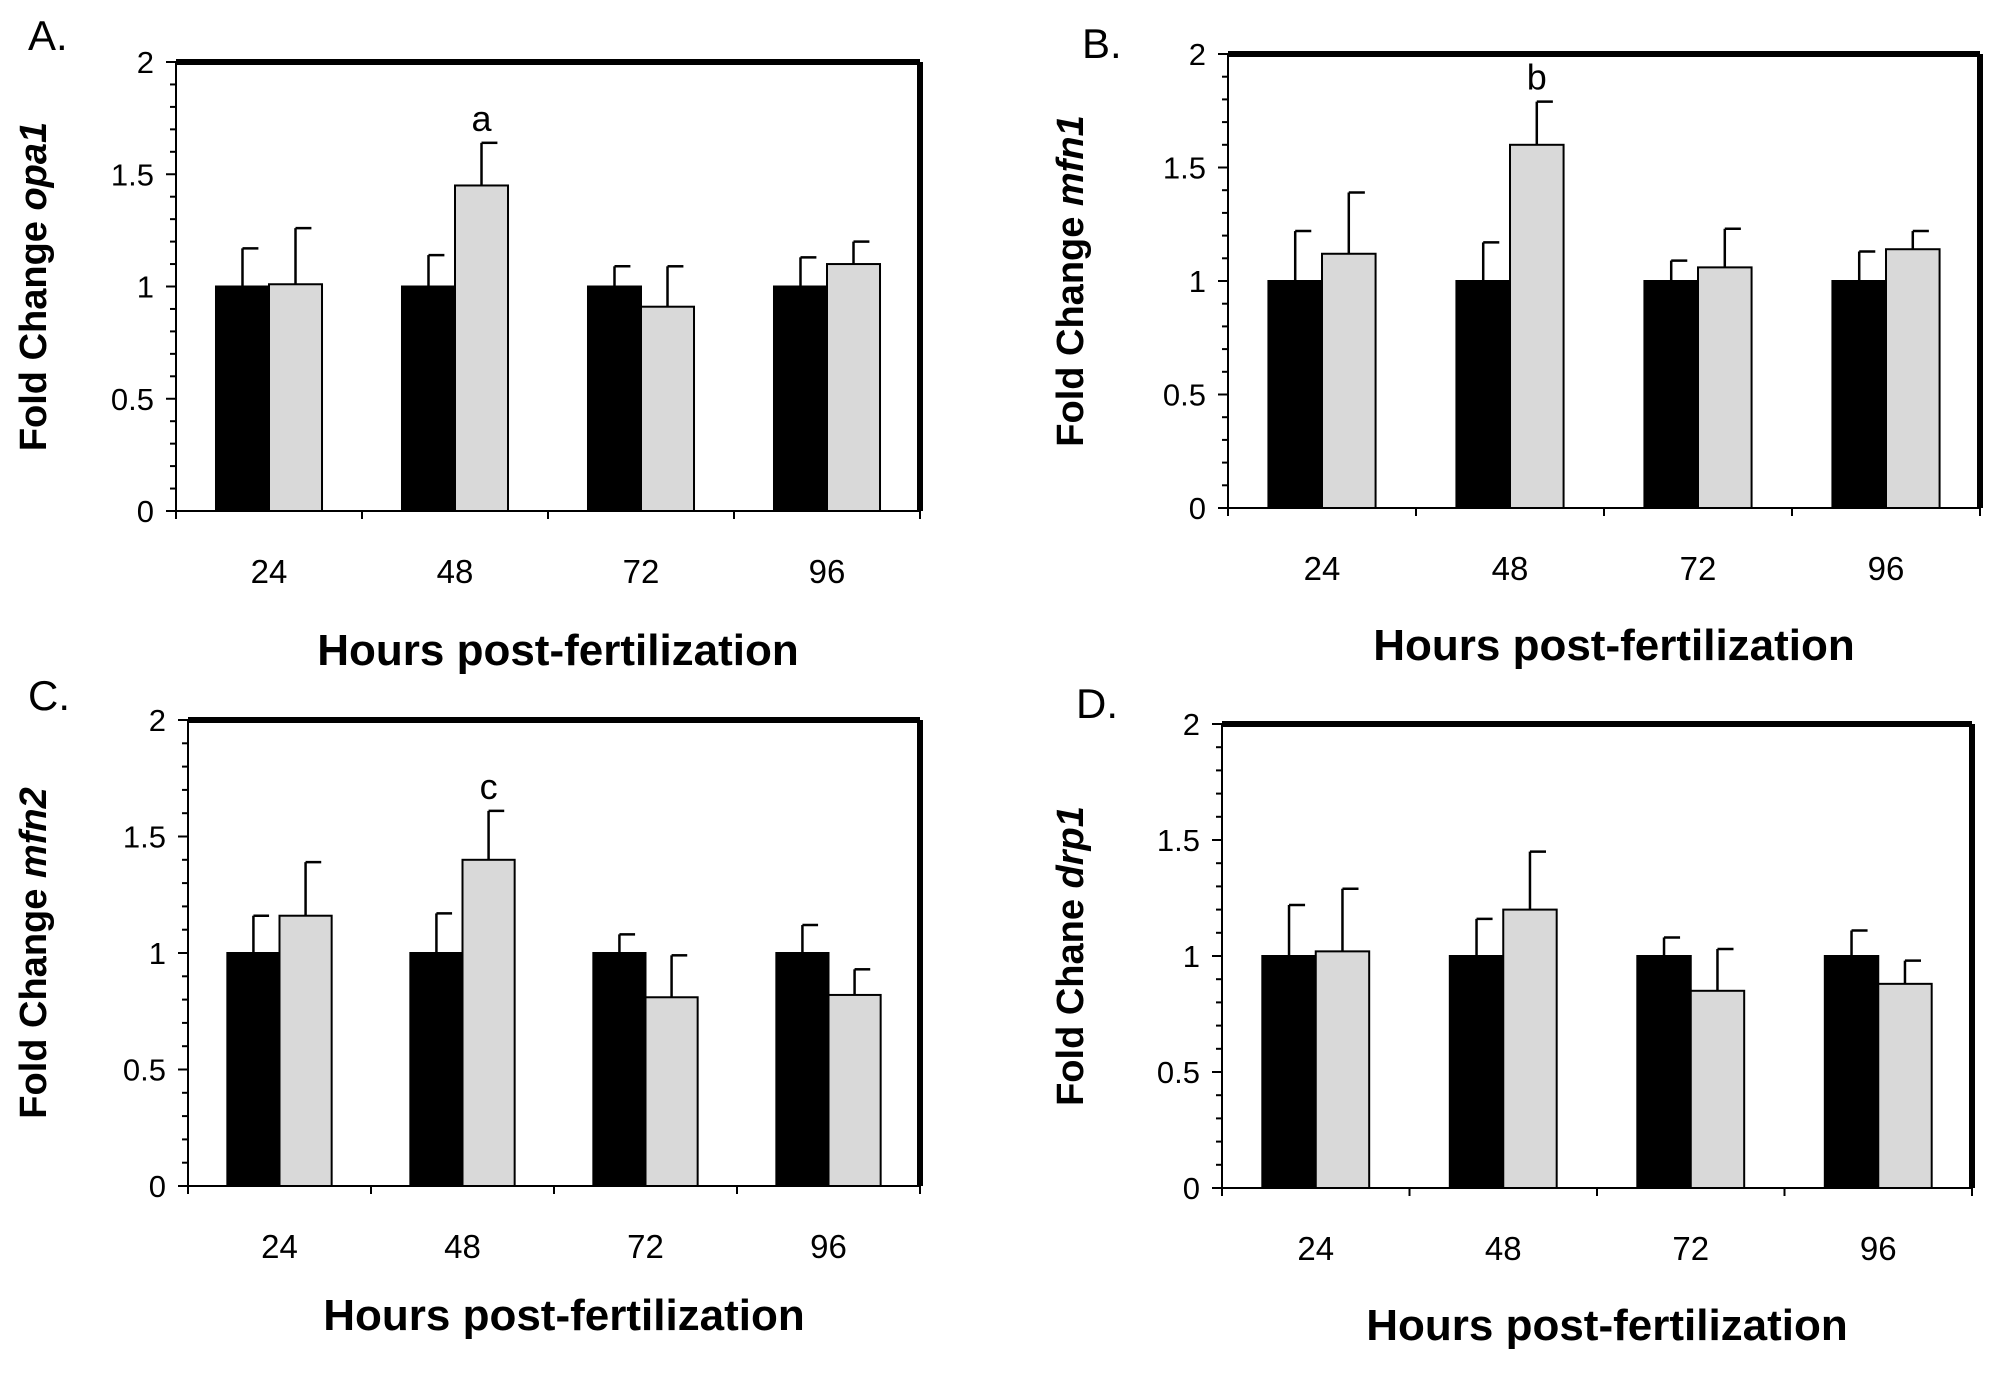 Image resolution: width=1991 pixels, height=1375 pixels. What do you see at coordinates (49, 695) in the screenshot?
I see `panel-label: C.` at bounding box center [49, 695].